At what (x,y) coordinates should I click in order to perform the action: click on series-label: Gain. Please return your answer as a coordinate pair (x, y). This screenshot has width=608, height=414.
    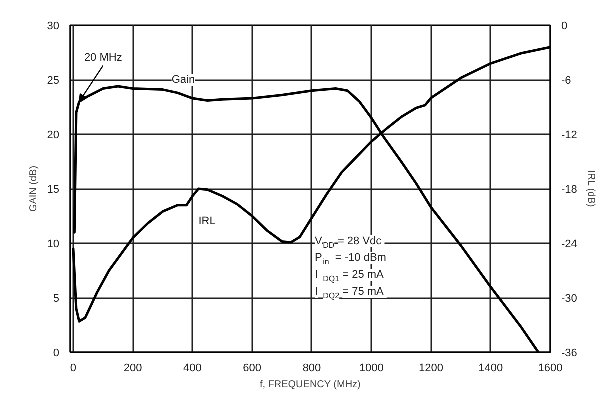
    Looking at the image, I should click on (184, 80).